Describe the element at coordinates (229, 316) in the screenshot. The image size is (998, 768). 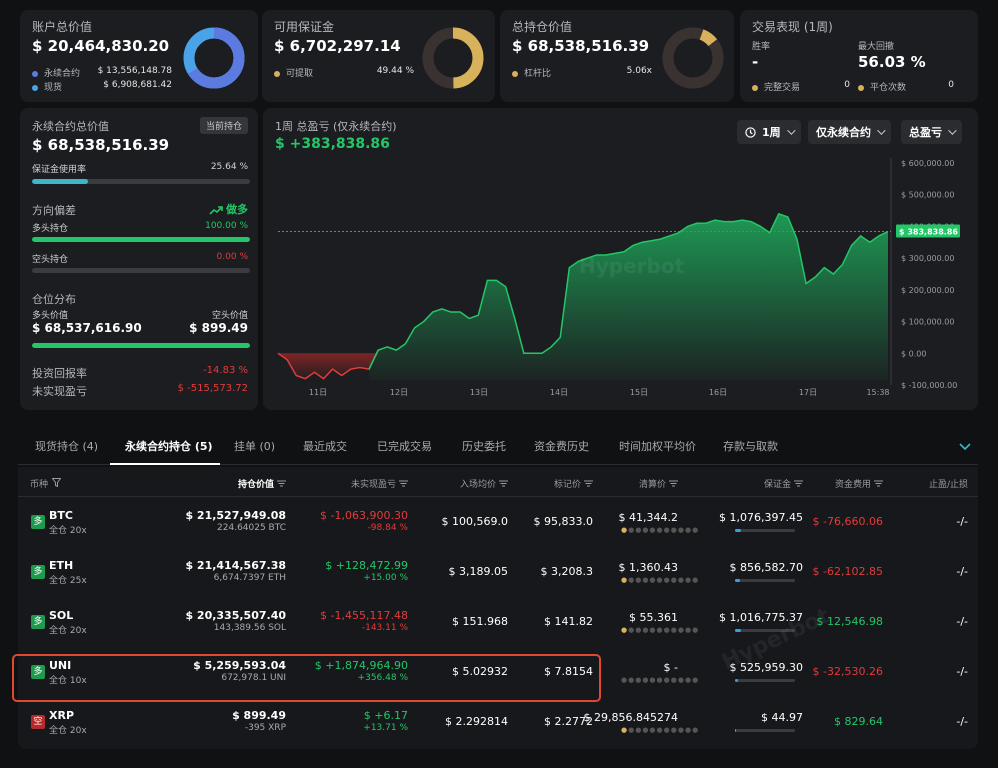
I see `short-value-label: 空头价值` at that location.